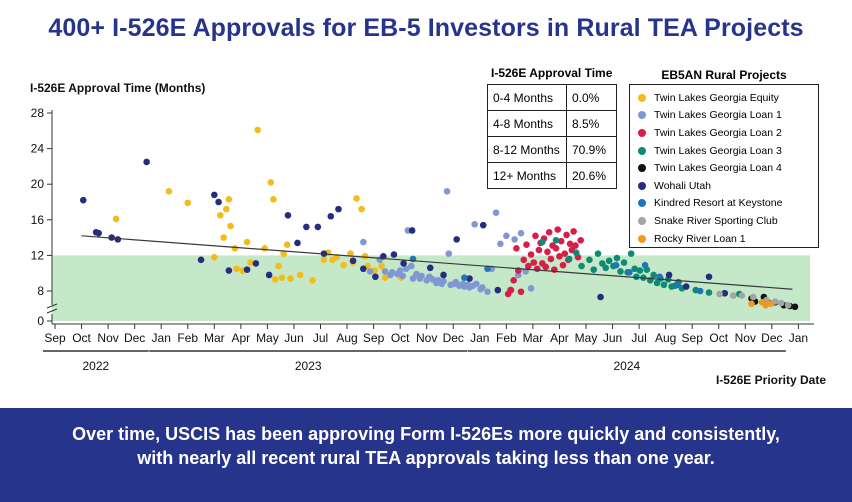 This screenshot has height=502, width=852. I want to click on legend-label: Twin Lakes Georgia Equity, so click(716, 97).